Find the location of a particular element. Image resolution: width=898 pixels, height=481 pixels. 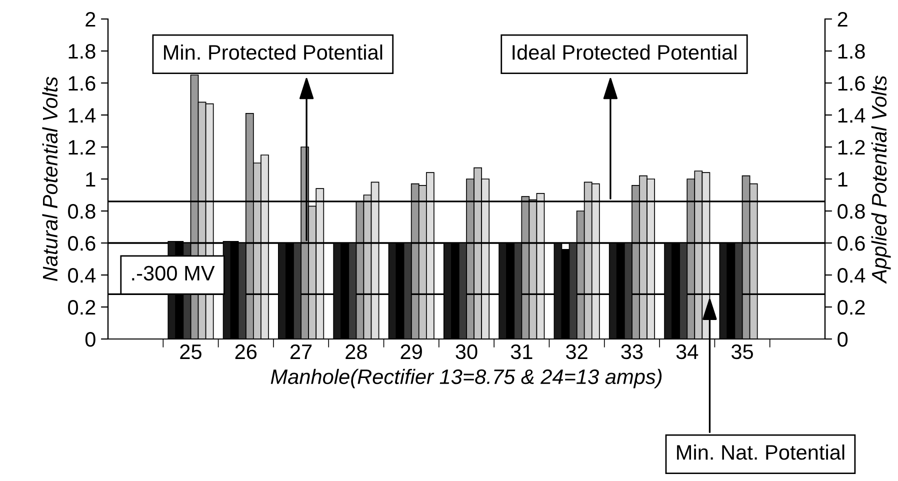

y2-tick-label: 1.8 is located at coordinates (851, 51).